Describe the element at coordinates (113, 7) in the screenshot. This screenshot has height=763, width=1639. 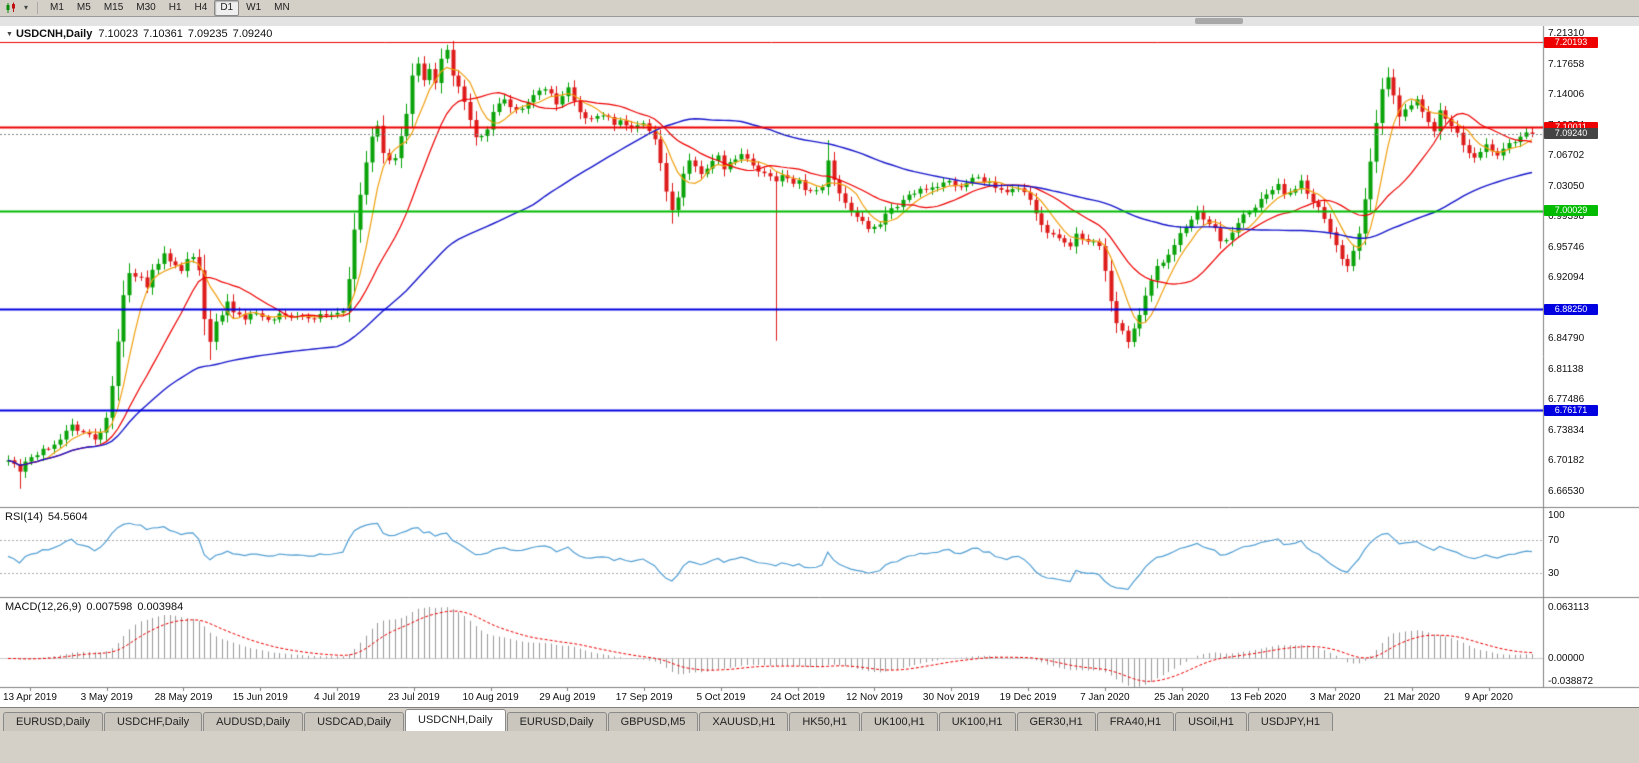
I see `timeframe-button-m15: M15` at that location.